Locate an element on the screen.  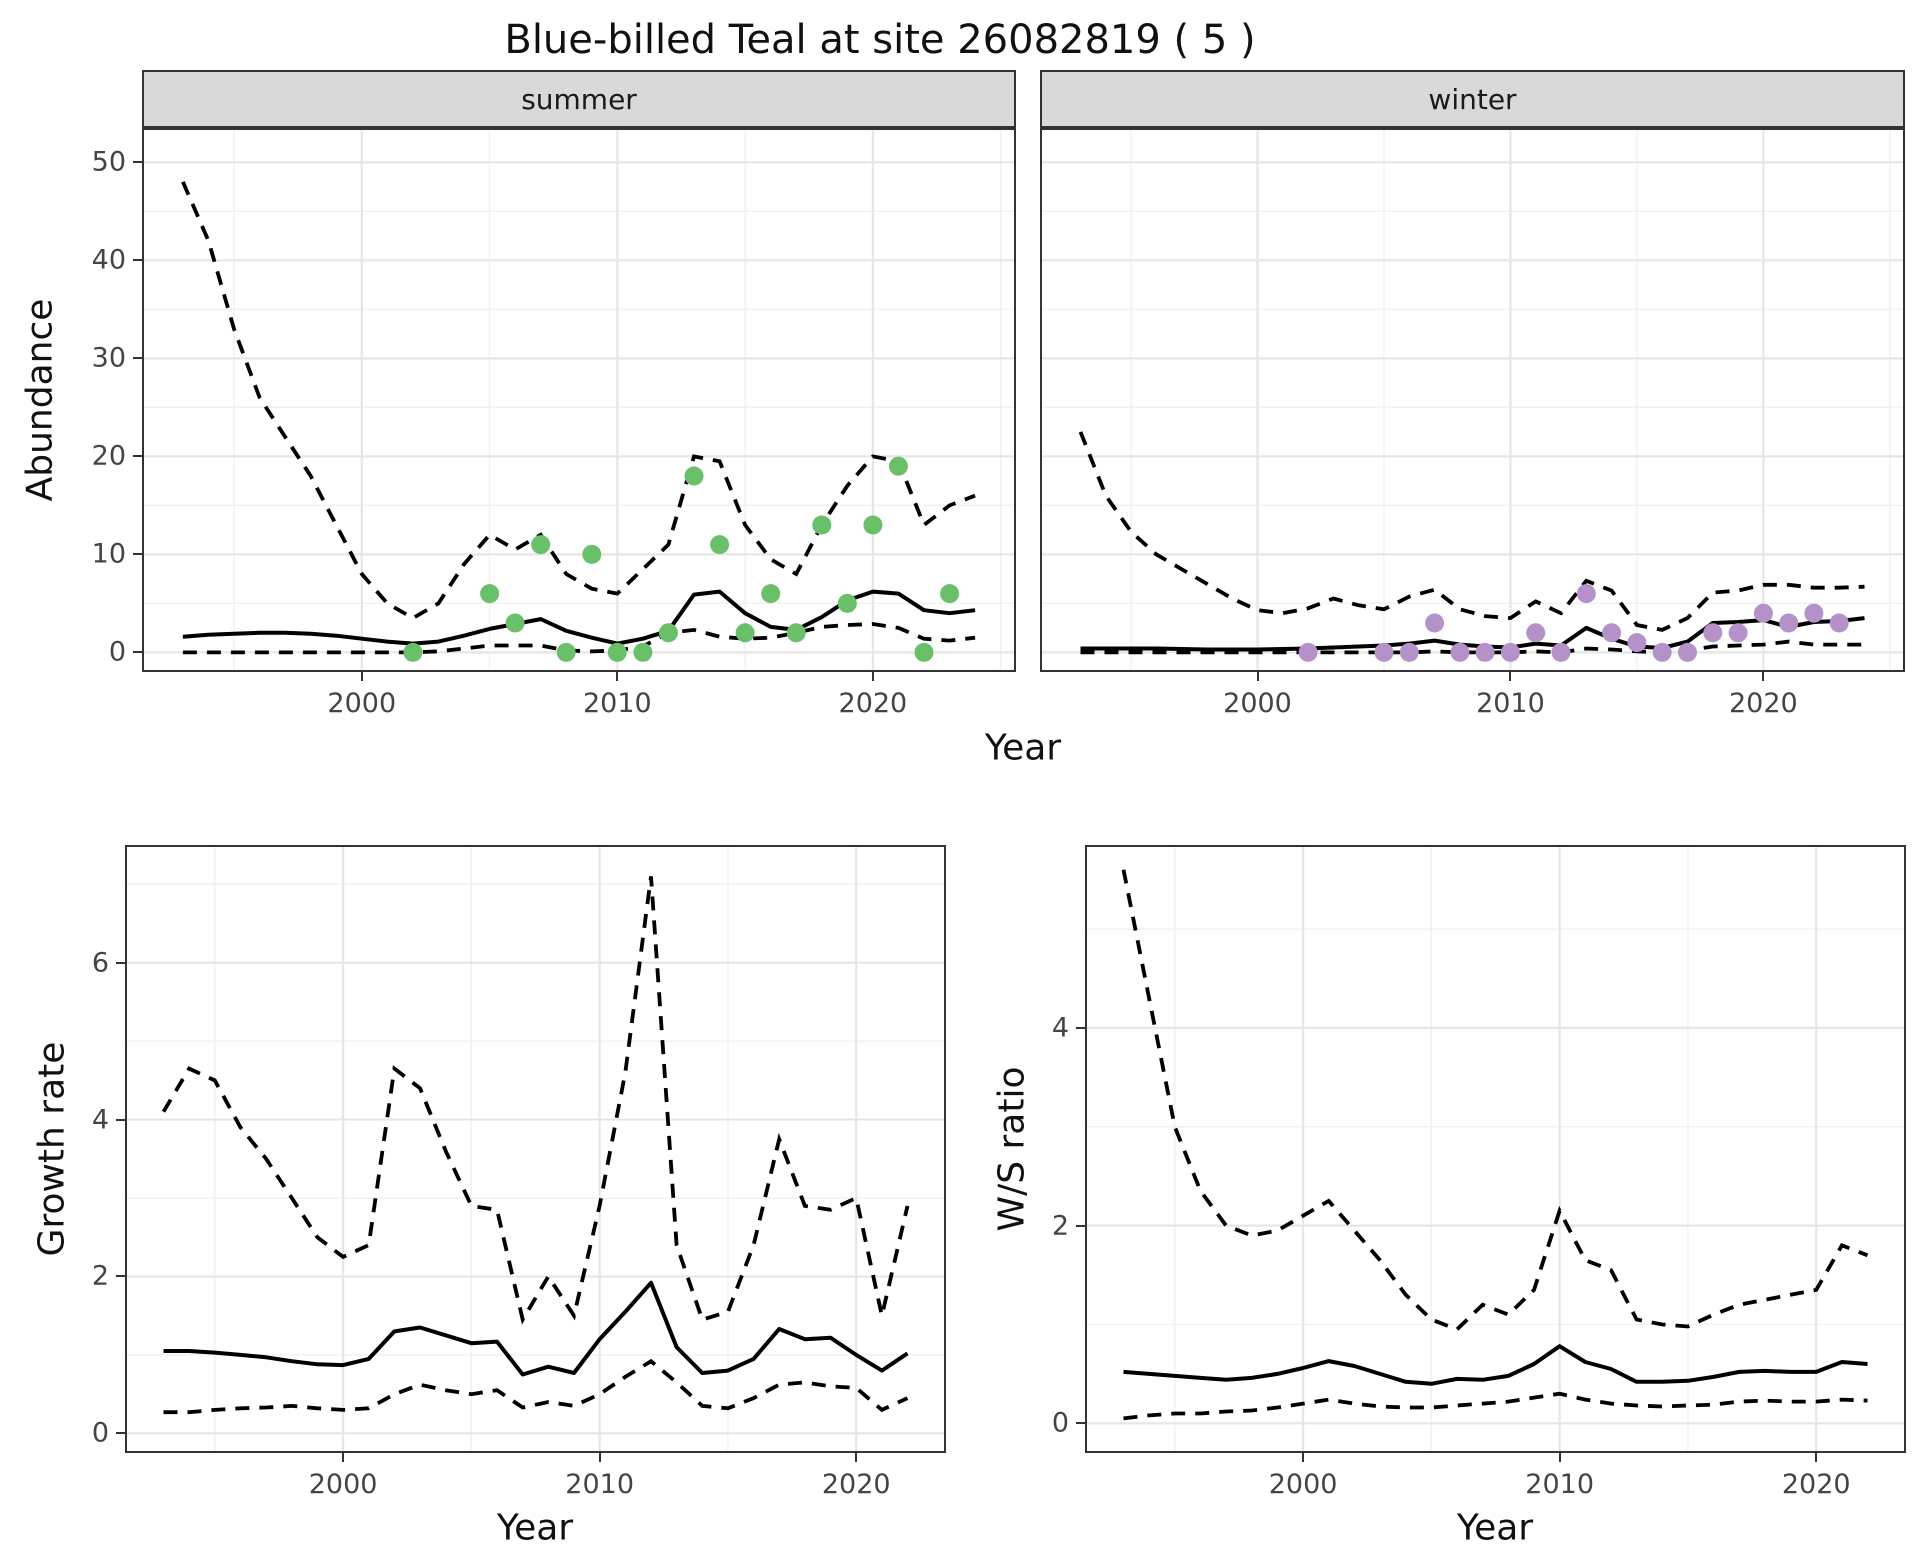
facet-strip-winter-label: winter is located at coordinates (1472, 99).